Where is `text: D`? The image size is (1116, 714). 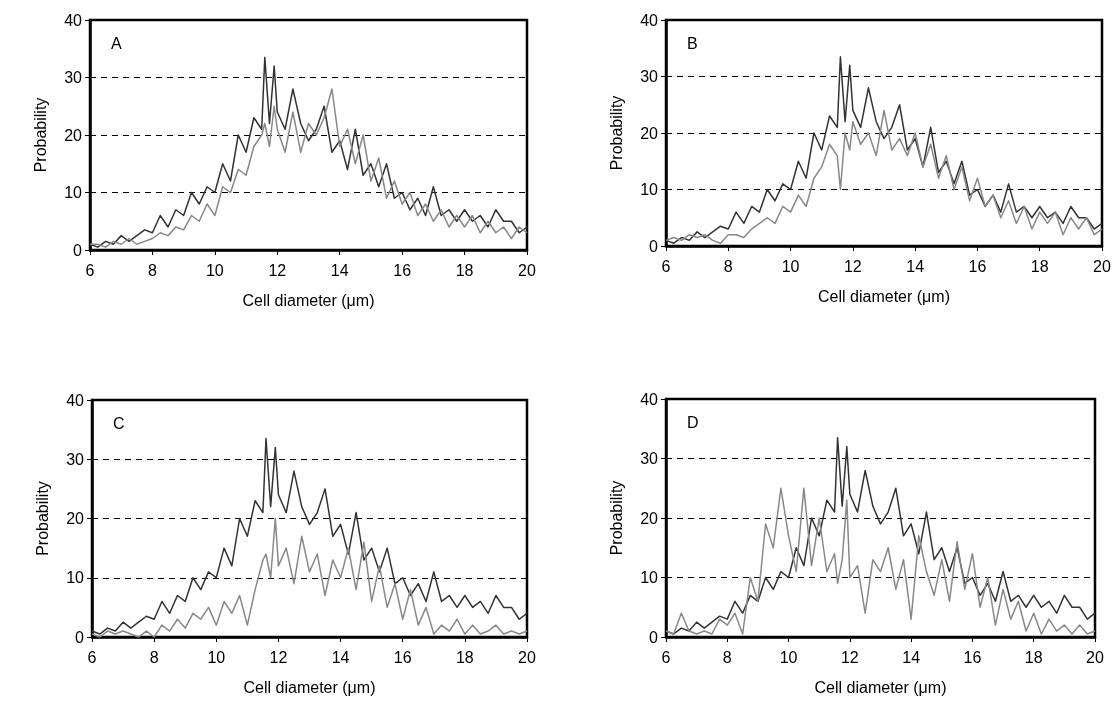
text: D is located at coordinates (693, 422).